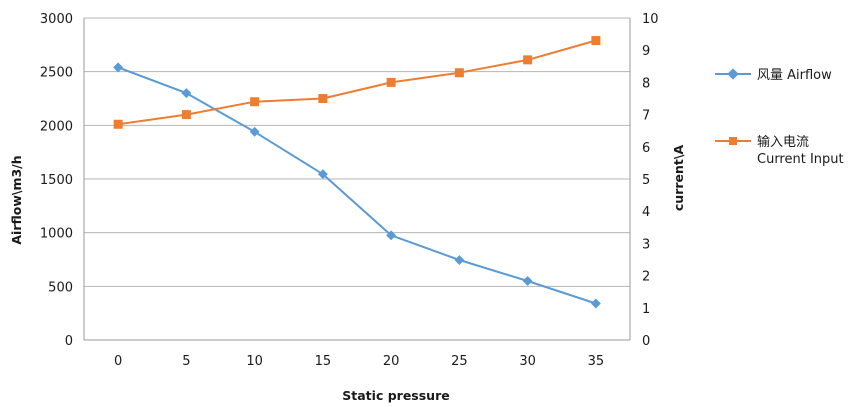  What do you see at coordinates (69, 341) in the screenshot?
I see `y-tick-label: 0` at bounding box center [69, 341].